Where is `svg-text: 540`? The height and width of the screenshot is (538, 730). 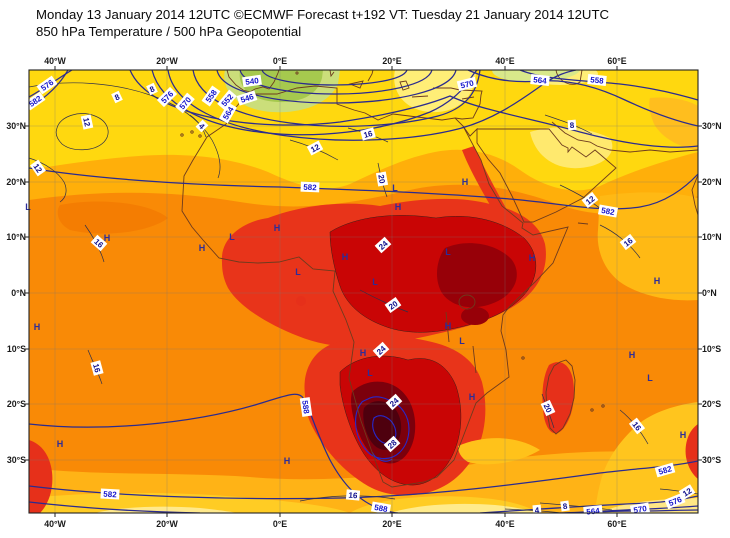
svg-text: 540 is located at coordinates (252, 81).